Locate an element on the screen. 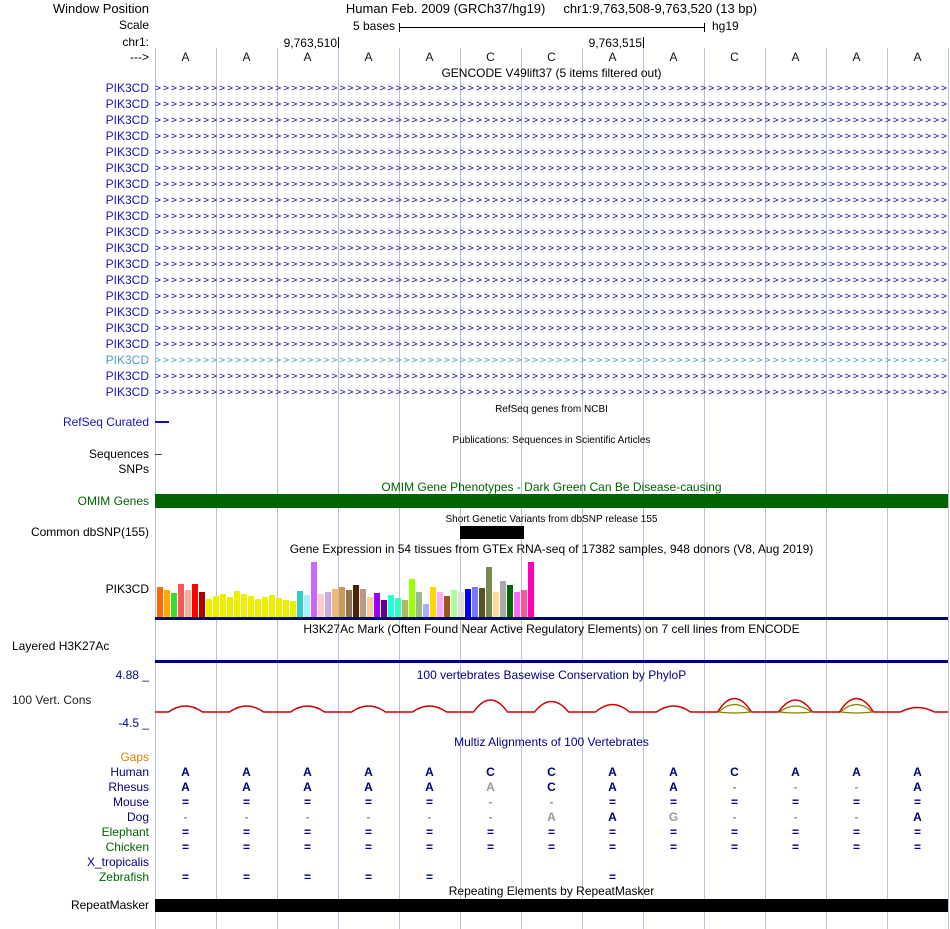  repeatmasker-element-bar is located at coordinates (551, 905).